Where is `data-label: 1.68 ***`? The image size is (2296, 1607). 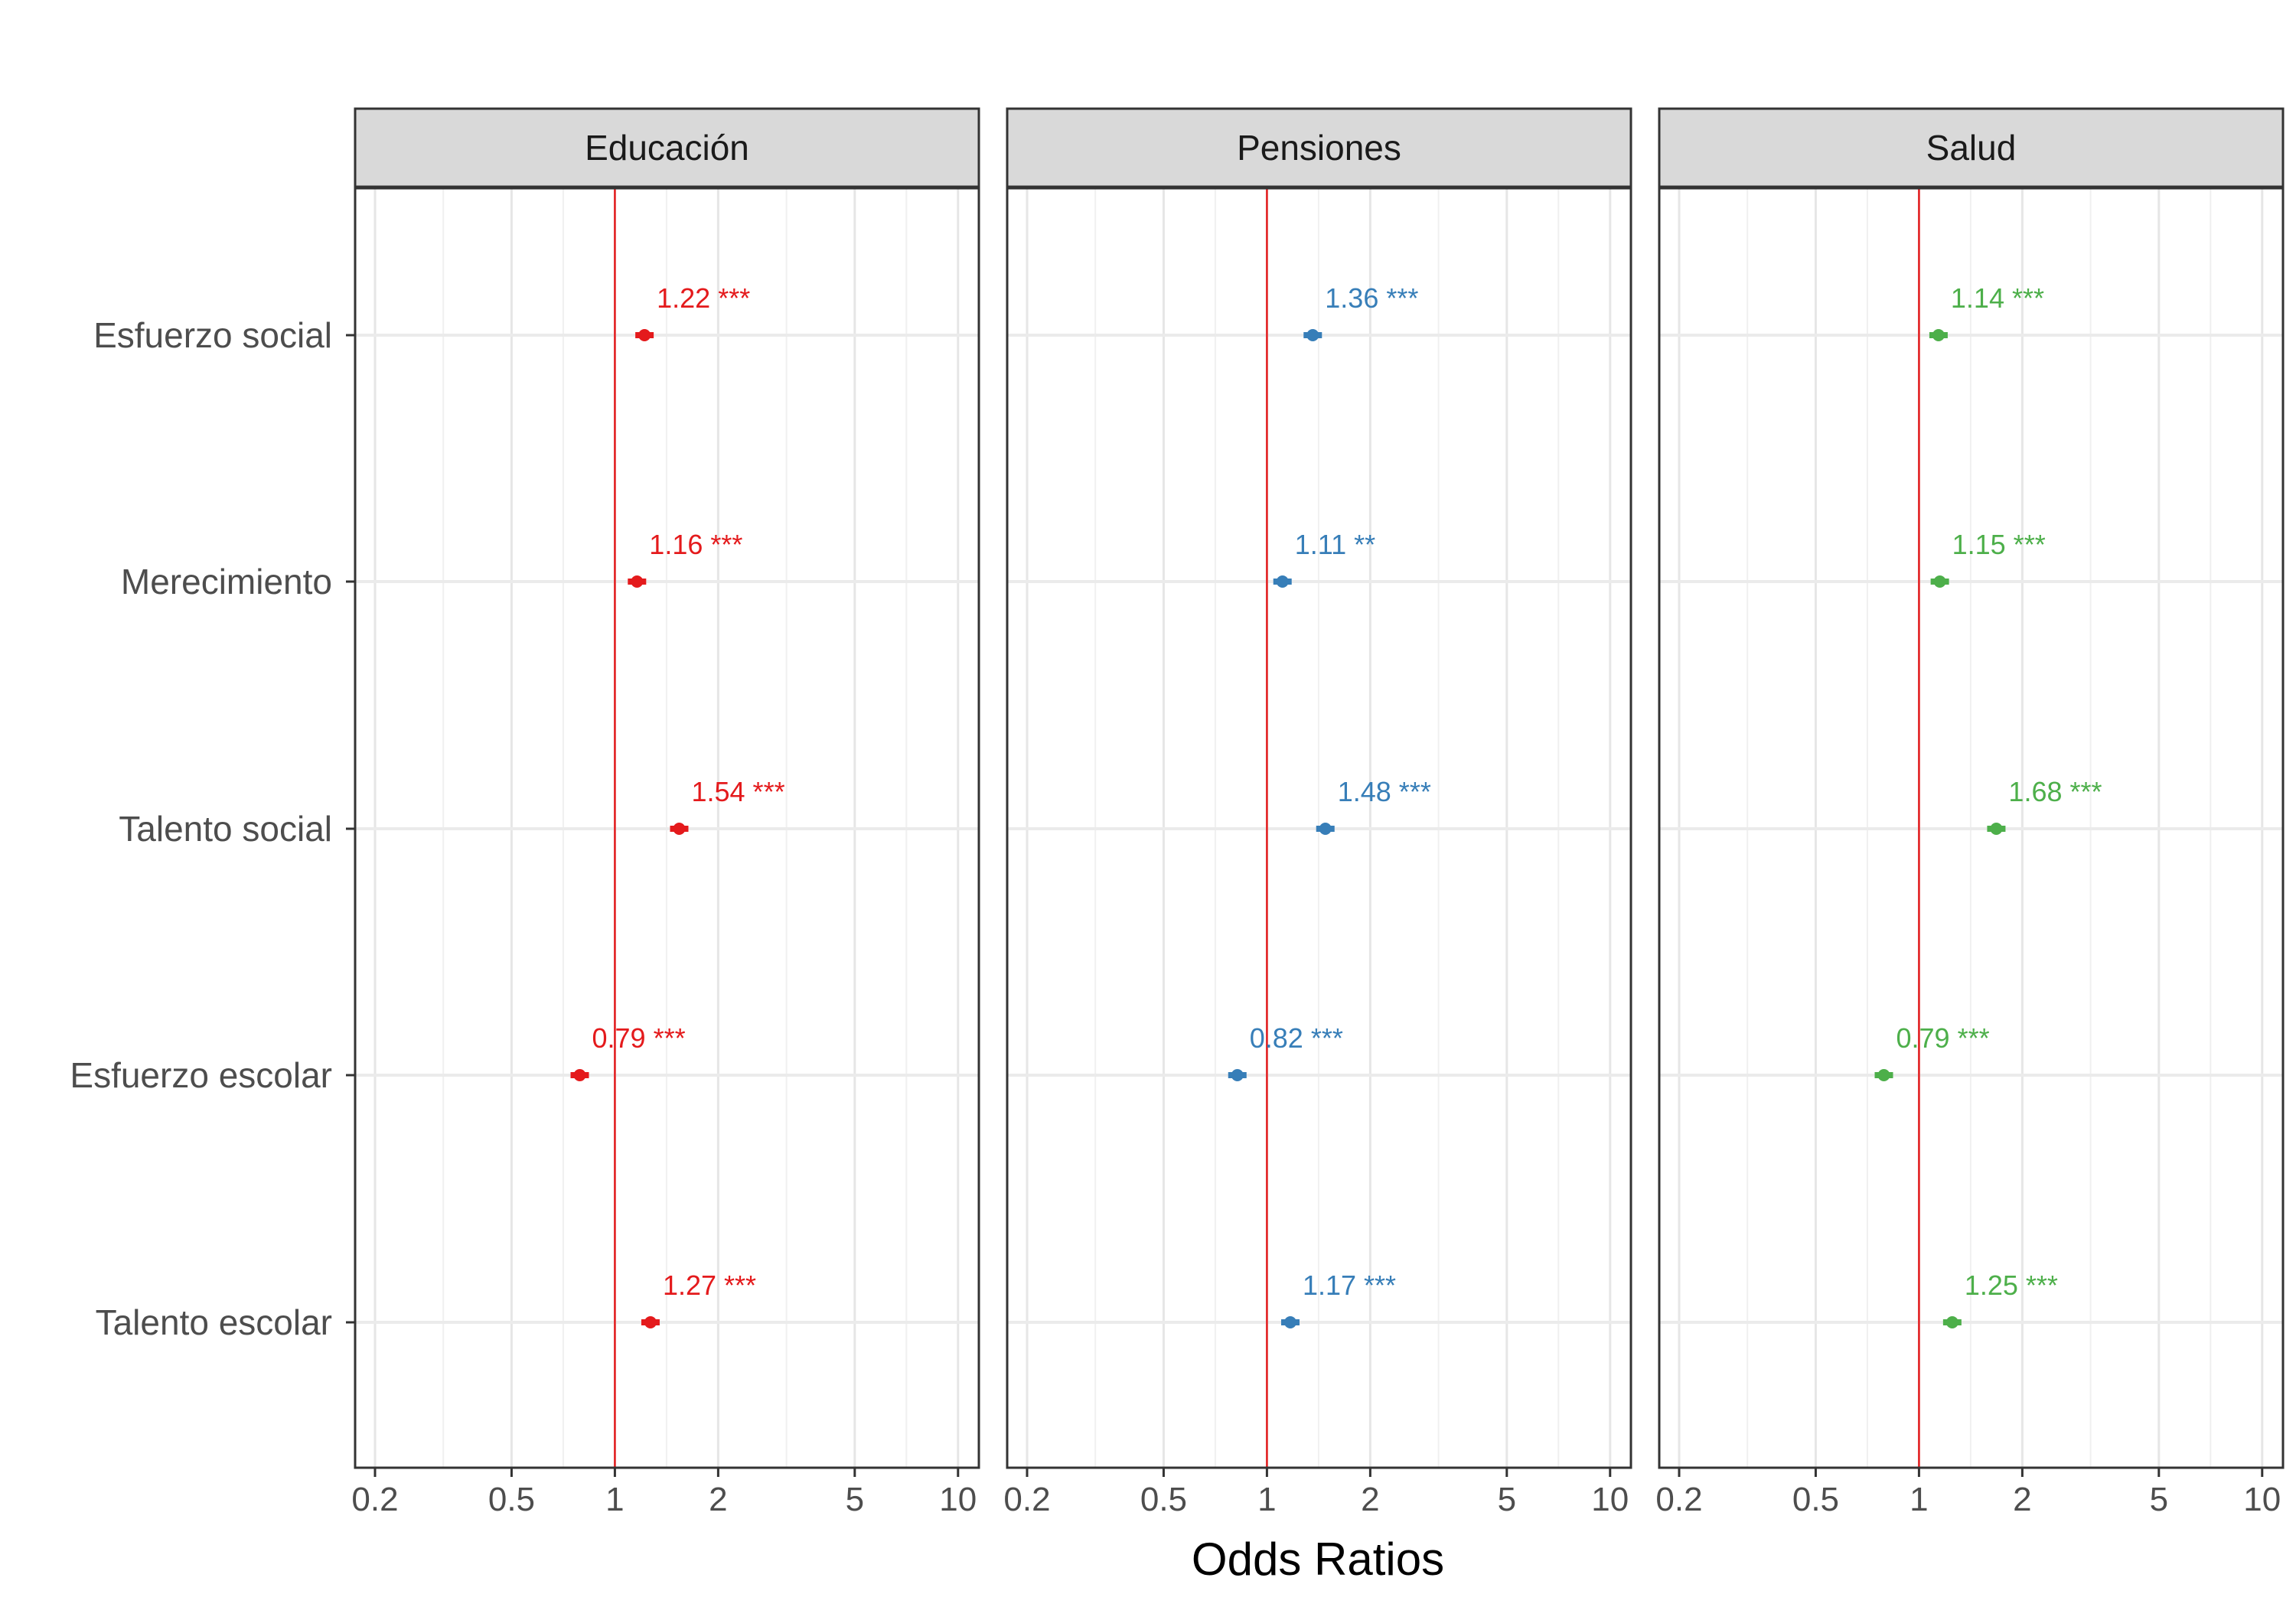
data-label: 1.68 *** is located at coordinates (2055, 791).